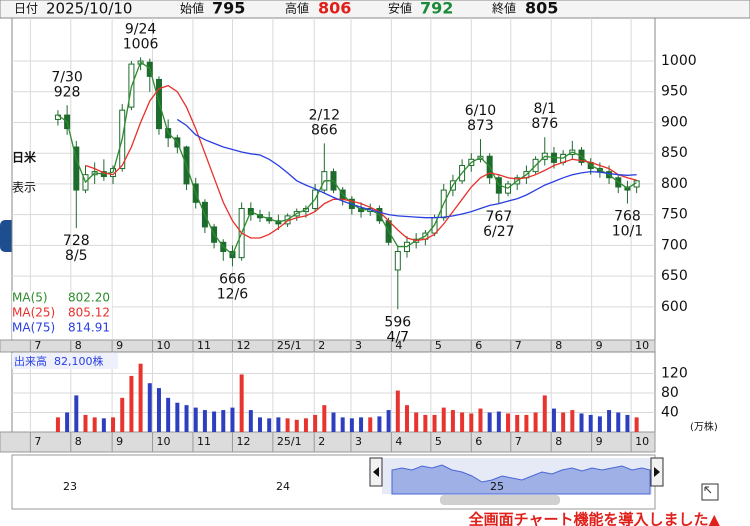 This screenshot has height=526, width=750. I want to click on annotation-date: 10/1, so click(627, 232).